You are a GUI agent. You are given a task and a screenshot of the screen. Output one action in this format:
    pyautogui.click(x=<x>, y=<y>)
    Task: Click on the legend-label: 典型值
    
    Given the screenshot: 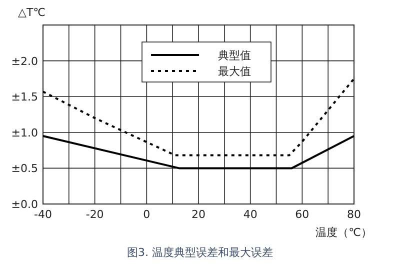 What is the action you would take?
    pyautogui.click(x=234, y=55)
    